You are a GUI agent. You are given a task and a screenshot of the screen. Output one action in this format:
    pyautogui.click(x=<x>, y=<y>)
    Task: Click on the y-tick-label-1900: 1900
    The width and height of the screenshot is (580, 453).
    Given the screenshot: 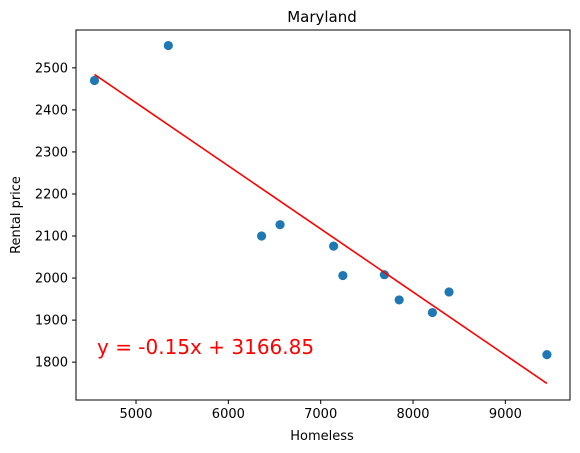 What is the action you would take?
    pyautogui.click(x=51, y=321)
    